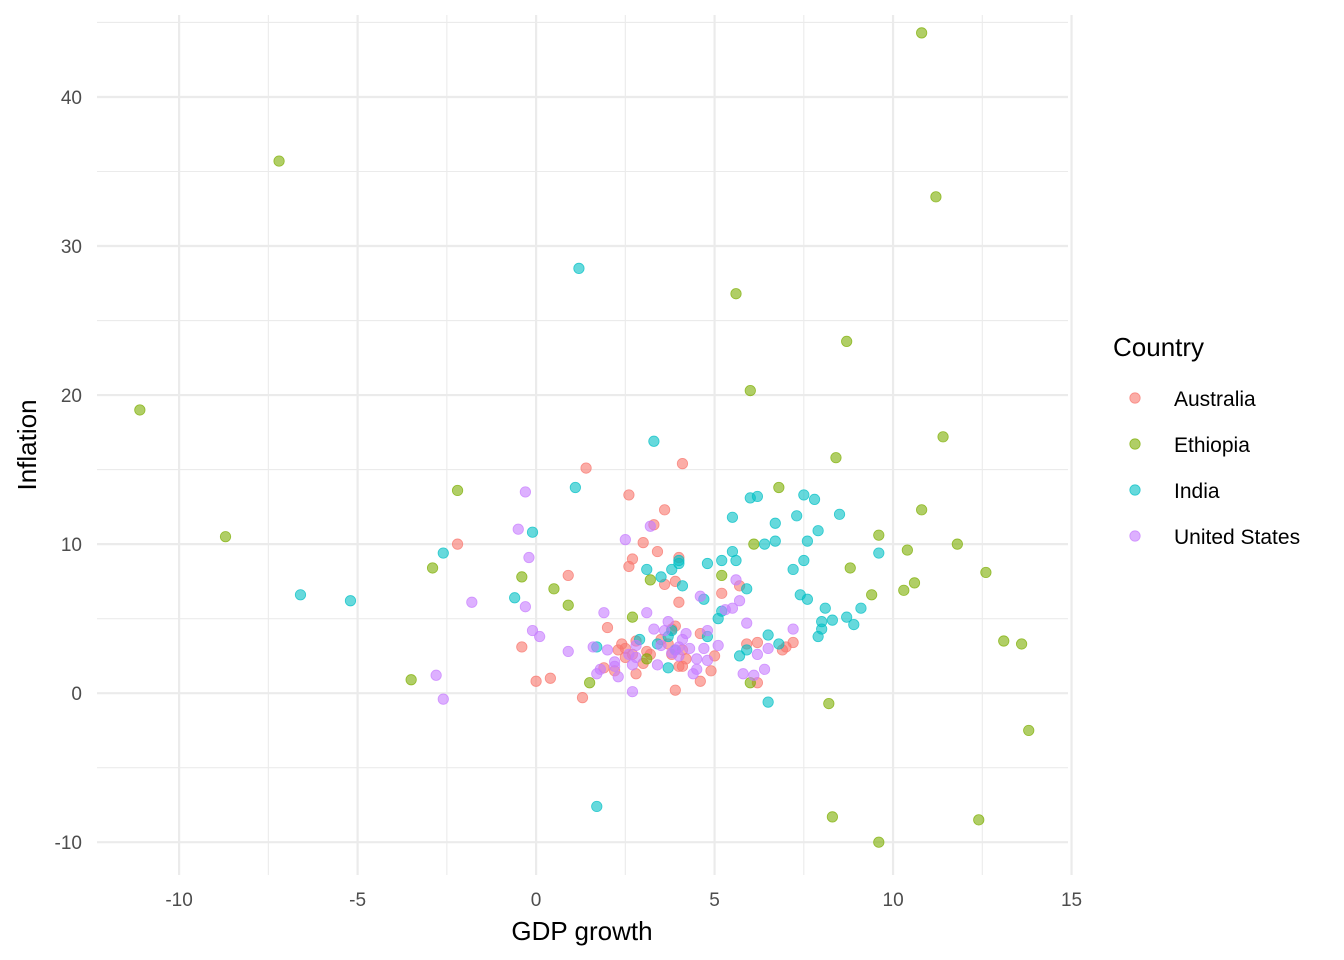 This screenshot has height=960, width=1344. What do you see at coordinates (71, 396) in the screenshot?
I see `y-tick-label: 20` at bounding box center [71, 396].